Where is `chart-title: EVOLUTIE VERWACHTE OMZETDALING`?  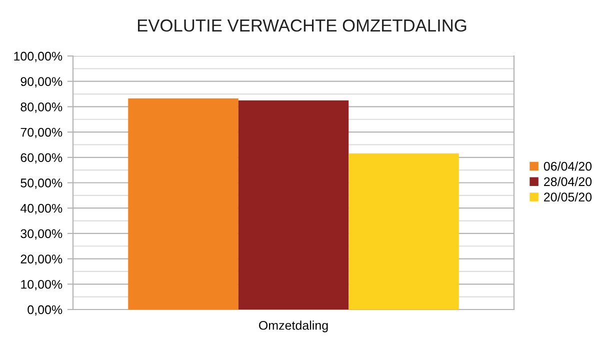 chart-title: EVOLUTIE VERWACHTE OMZETDALING is located at coordinates (302, 25).